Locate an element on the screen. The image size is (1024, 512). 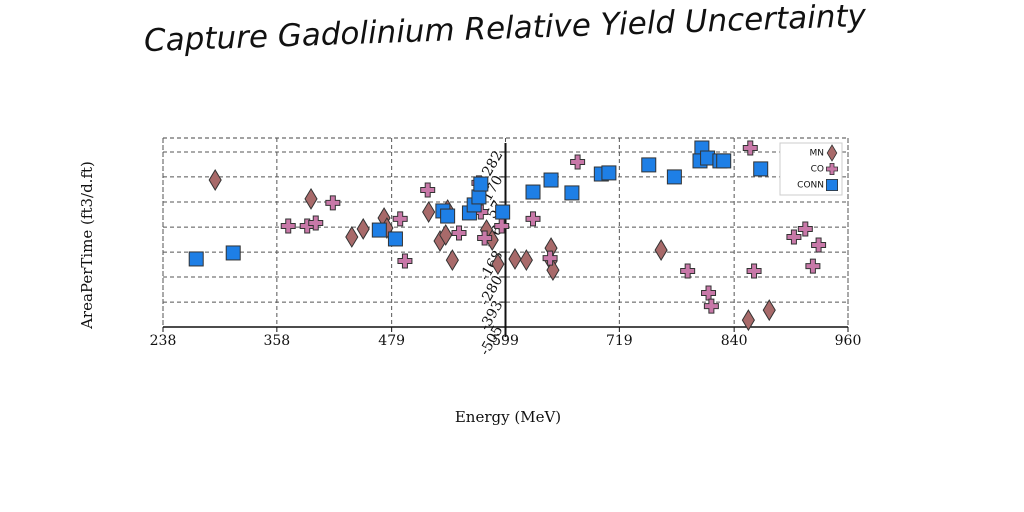
x-tick-label: 358 is located at coordinates (276, 341).